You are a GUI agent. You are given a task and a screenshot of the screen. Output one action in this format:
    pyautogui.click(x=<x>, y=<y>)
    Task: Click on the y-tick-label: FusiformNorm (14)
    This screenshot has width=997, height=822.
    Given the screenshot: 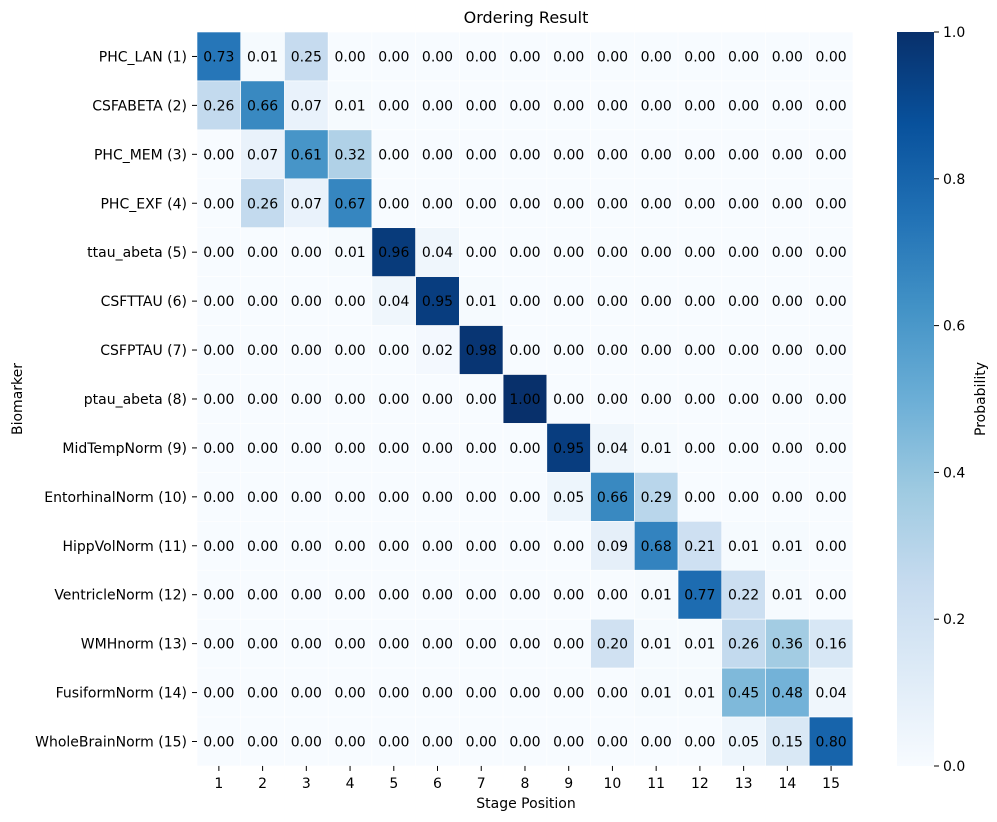 What is the action you would take?
    pyautogui.click(x=121, y=694)
    